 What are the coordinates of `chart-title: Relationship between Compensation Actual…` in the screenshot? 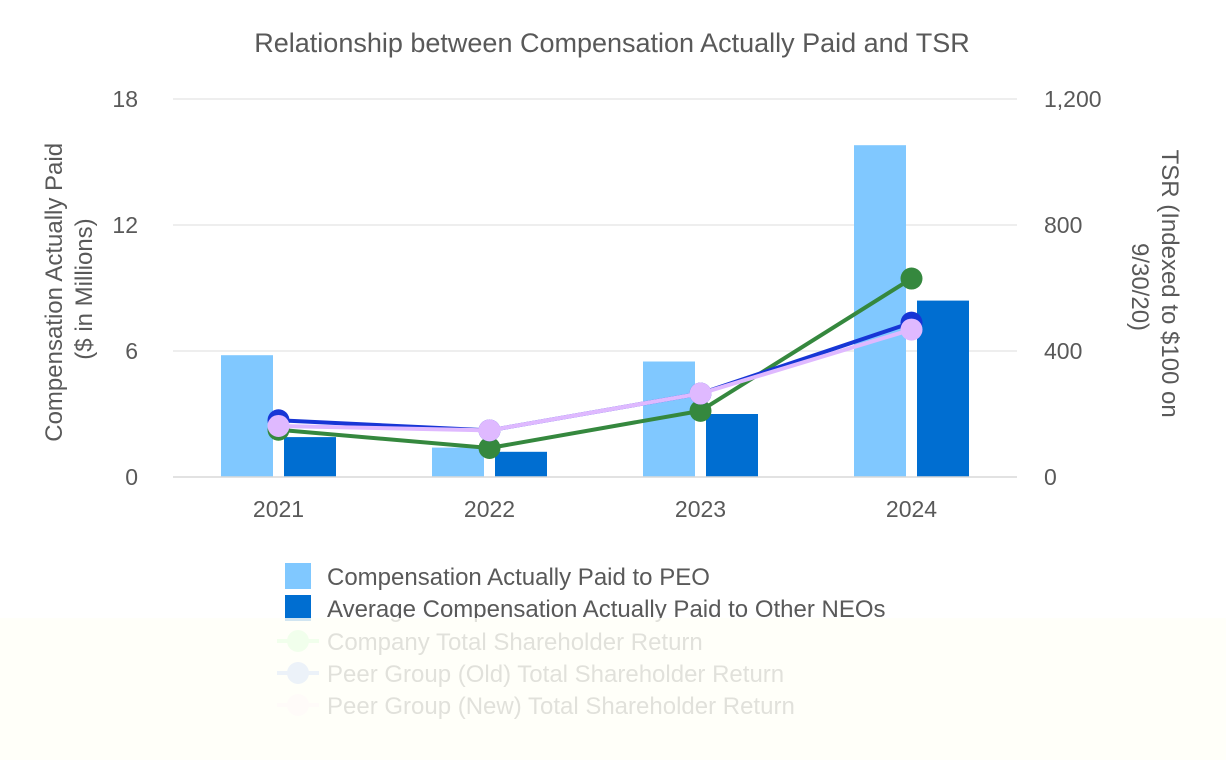 It's located at (611, 43).